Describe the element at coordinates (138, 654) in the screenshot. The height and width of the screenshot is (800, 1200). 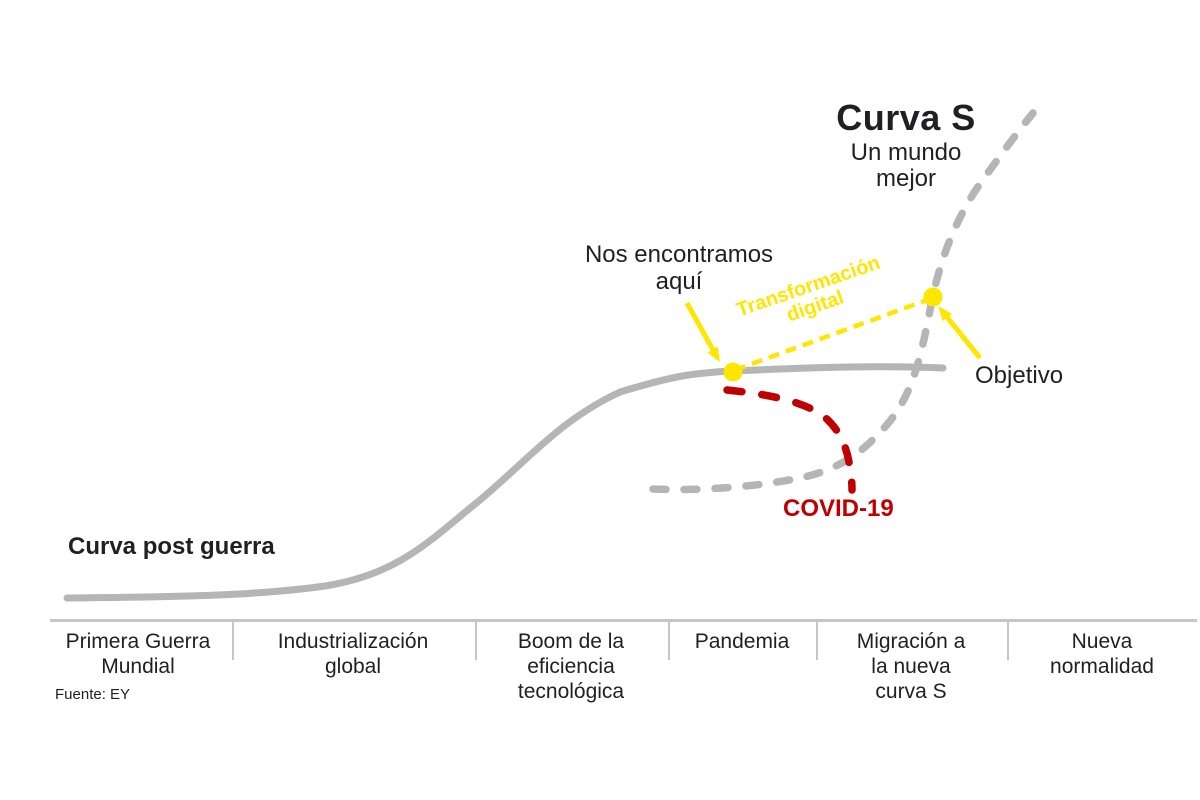
I see `axis-label-primera-guerra-mundial: Primera Guerra Mundial` at that location.